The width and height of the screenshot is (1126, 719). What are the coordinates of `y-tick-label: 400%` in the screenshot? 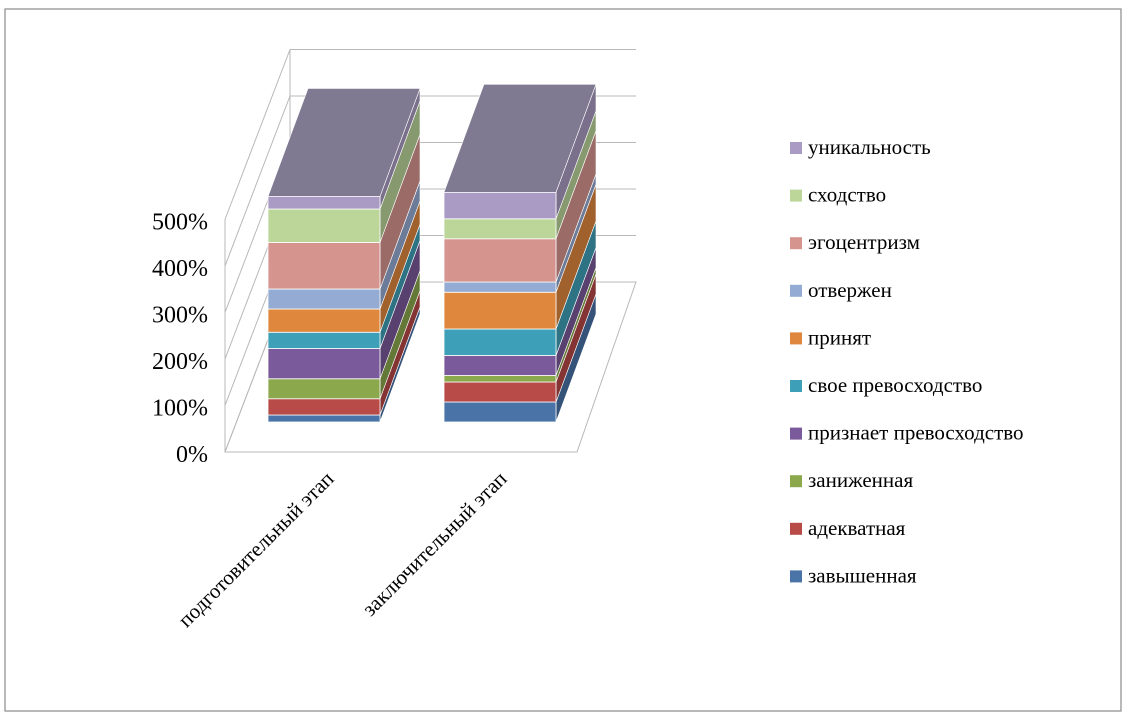 It's located at (180, 269).